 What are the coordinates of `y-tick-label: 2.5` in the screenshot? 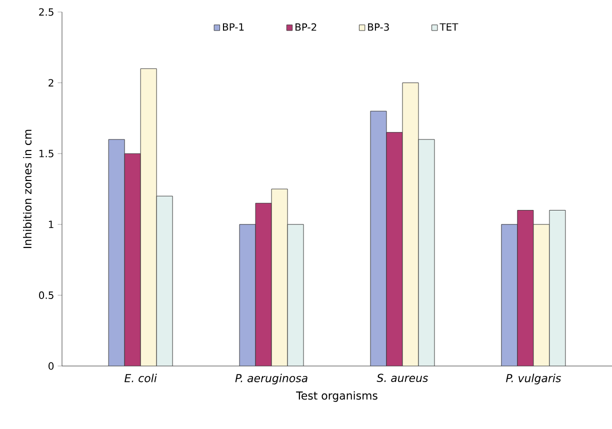 It's located at (46, 12).